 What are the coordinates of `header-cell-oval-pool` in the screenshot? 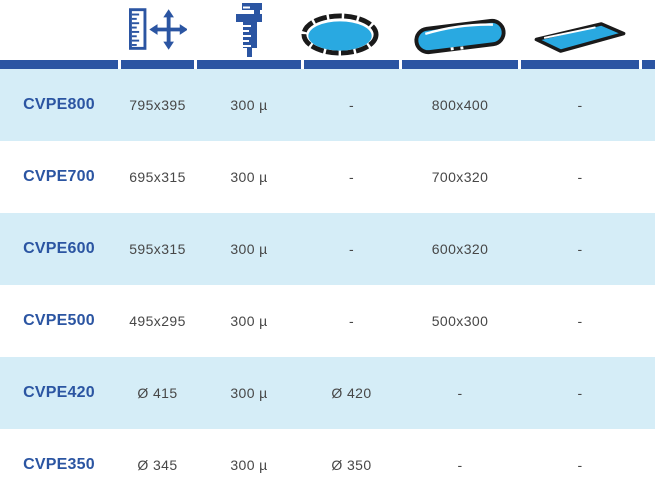 It's located at (460, 38).